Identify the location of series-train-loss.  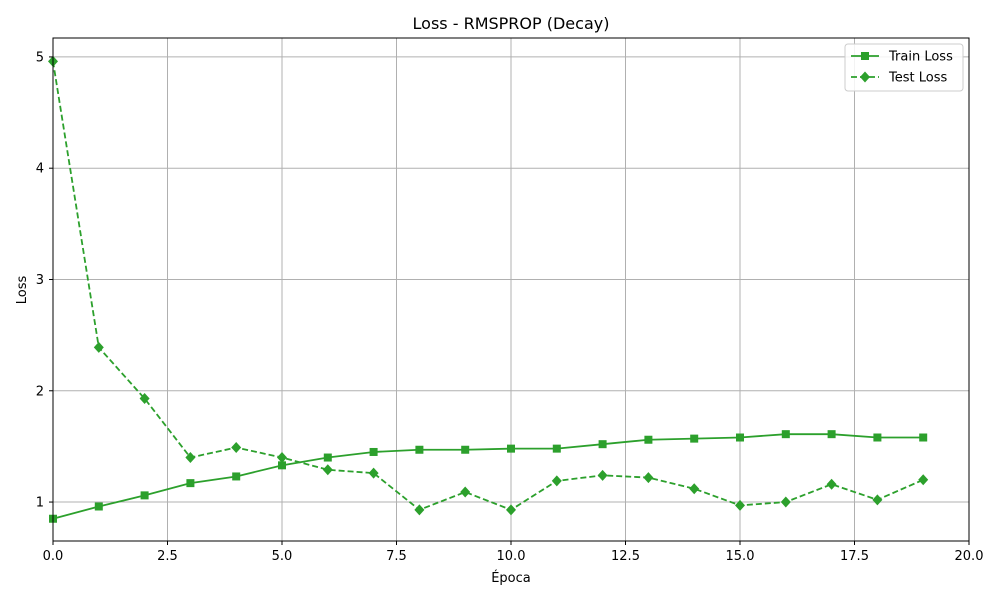
(488, 476).